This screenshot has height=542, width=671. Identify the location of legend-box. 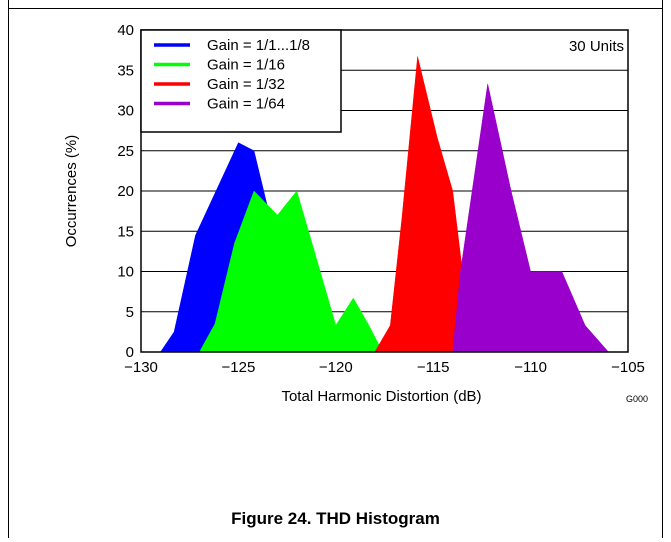
(241, 81).